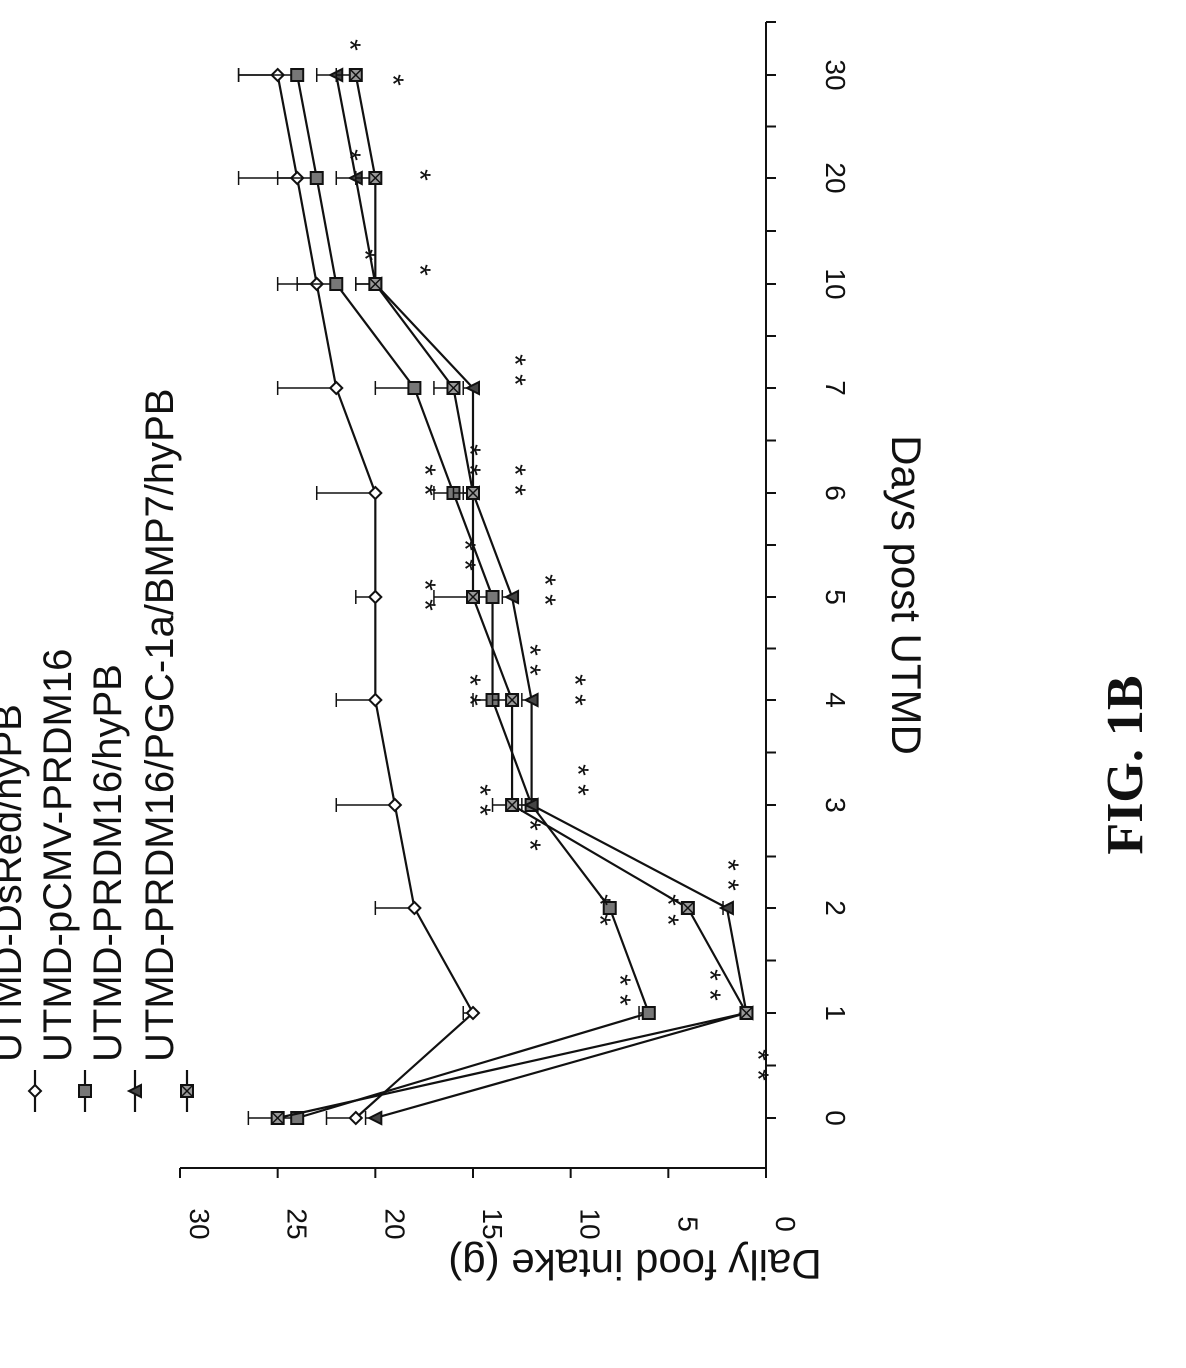  Describe the element at coordinates (835, 908) in the screenshot. I see `x-tick-label: 2` at that location.